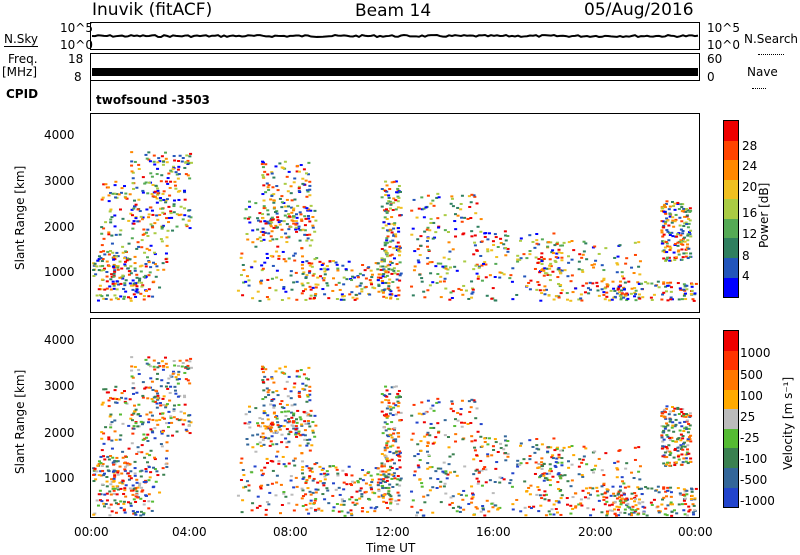 This screenshot has height=555, width=800. Describe the element at coordinates (76, 28) in the screenshot. I see `noise-ytick-left-top: 10^5` at that location.